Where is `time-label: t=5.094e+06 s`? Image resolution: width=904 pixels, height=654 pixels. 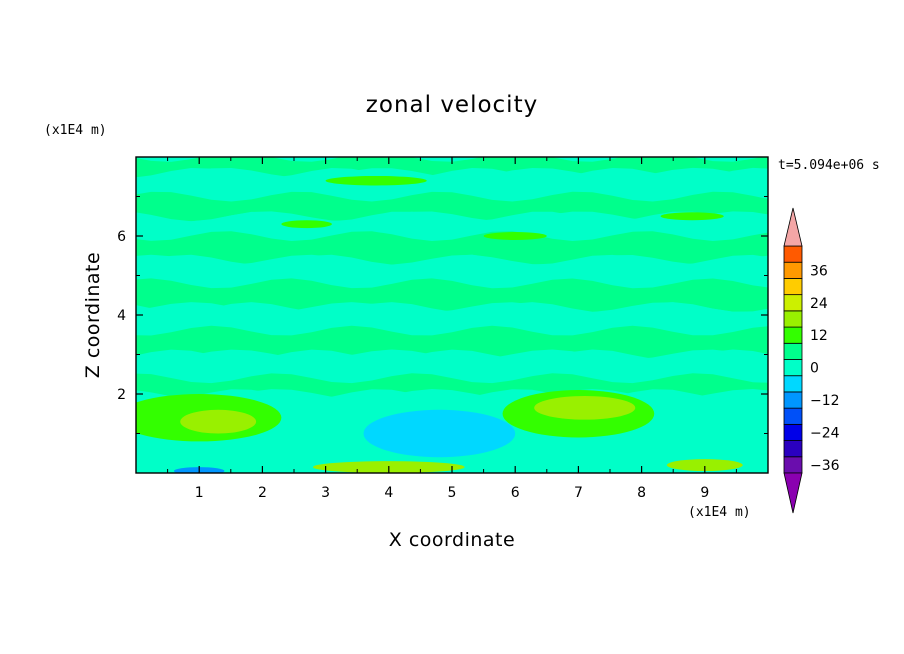
time-label: t=5.094e+06 s is located at coordinates (829, 165).